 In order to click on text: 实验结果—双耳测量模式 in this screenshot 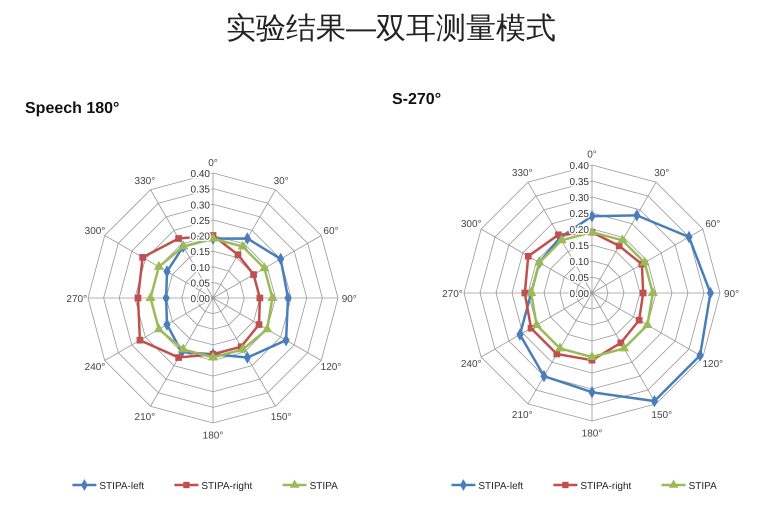, I will do `click(391, 28)`.